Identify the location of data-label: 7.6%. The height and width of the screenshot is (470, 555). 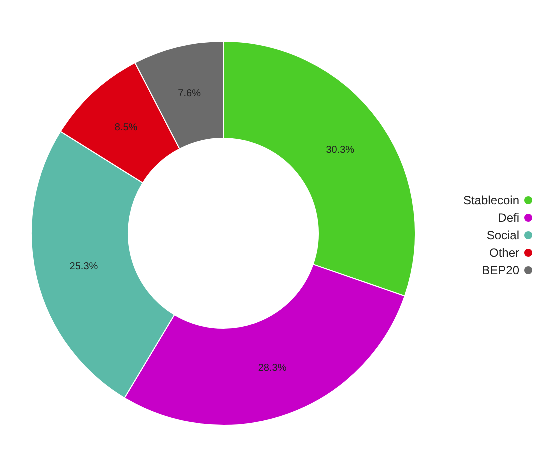
(190, 94).